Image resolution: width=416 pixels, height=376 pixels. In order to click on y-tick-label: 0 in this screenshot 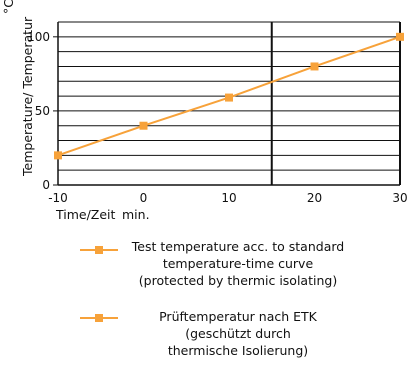, I will do `click(46, 185)`.